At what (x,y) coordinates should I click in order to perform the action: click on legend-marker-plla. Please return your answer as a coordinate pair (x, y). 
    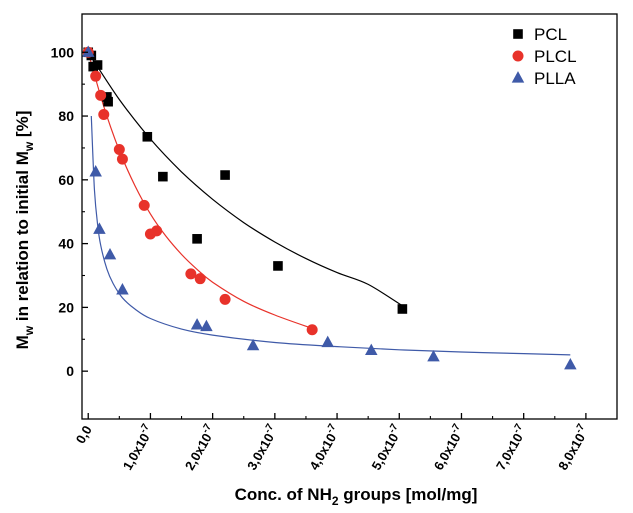
    Looking at the image, I should click on (518, 77).